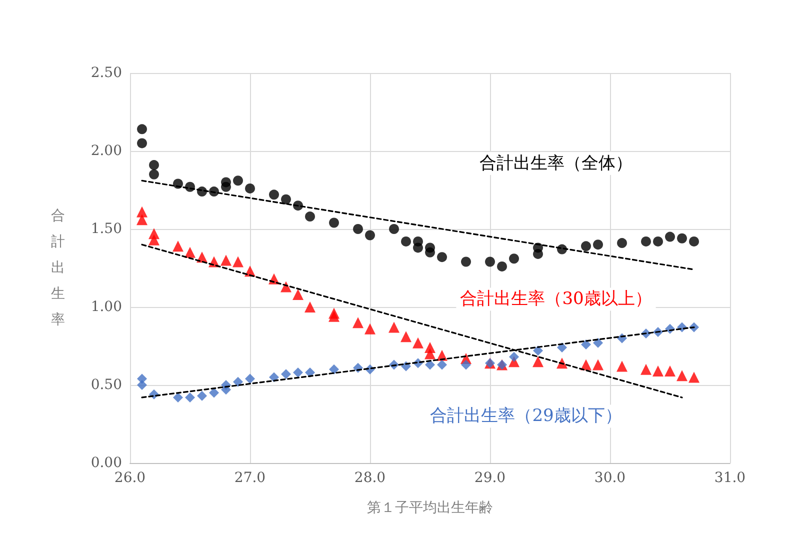 The width and height of the screenshot is (803, 534). Describe the element at coordinates (370, 478) in the screenshot. I see `x-tick-label: 28.0` at that location.